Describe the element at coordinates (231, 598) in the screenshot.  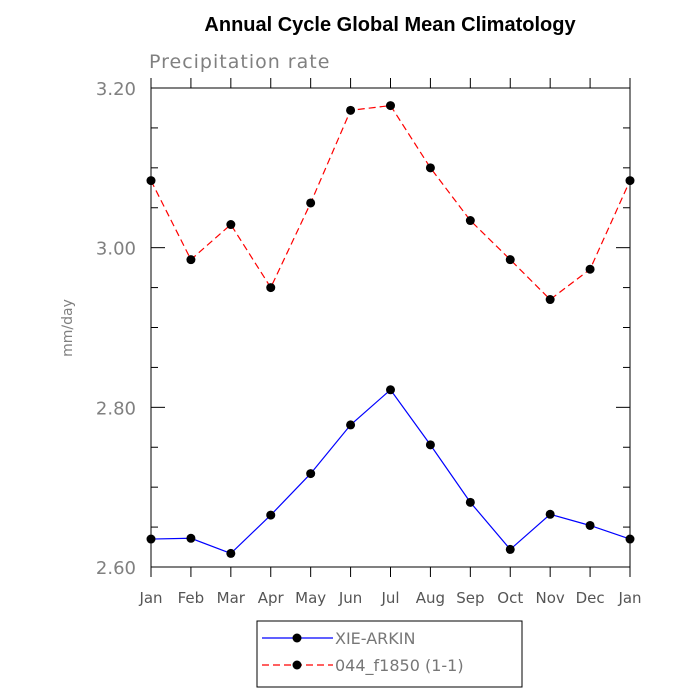
I see `x-tick-label: Mar` at that location.